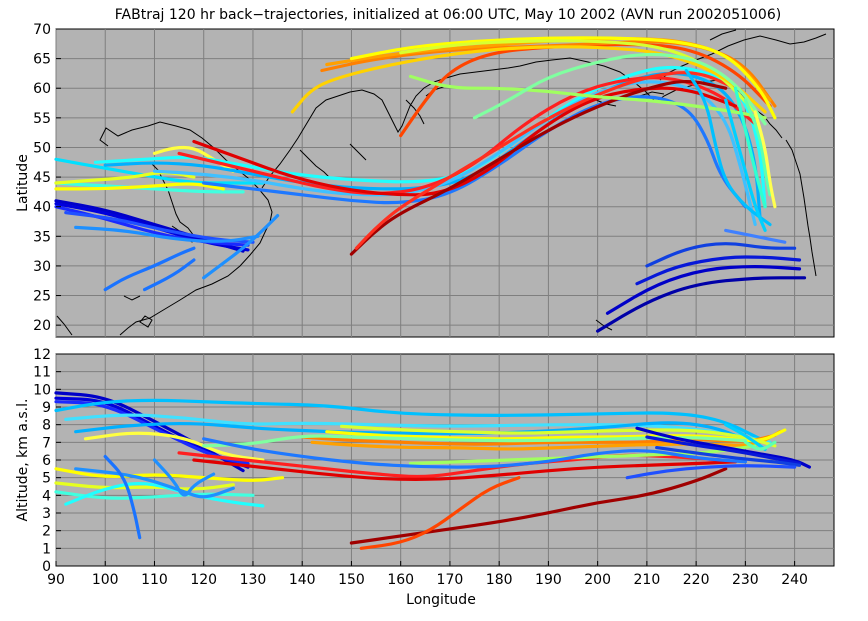 The height and width of the screenshot is (621, 868). What do you see at coordinates (351, 580) in the screenshot?
I see `xtick-label: 150` at bounding box center [351, 580].